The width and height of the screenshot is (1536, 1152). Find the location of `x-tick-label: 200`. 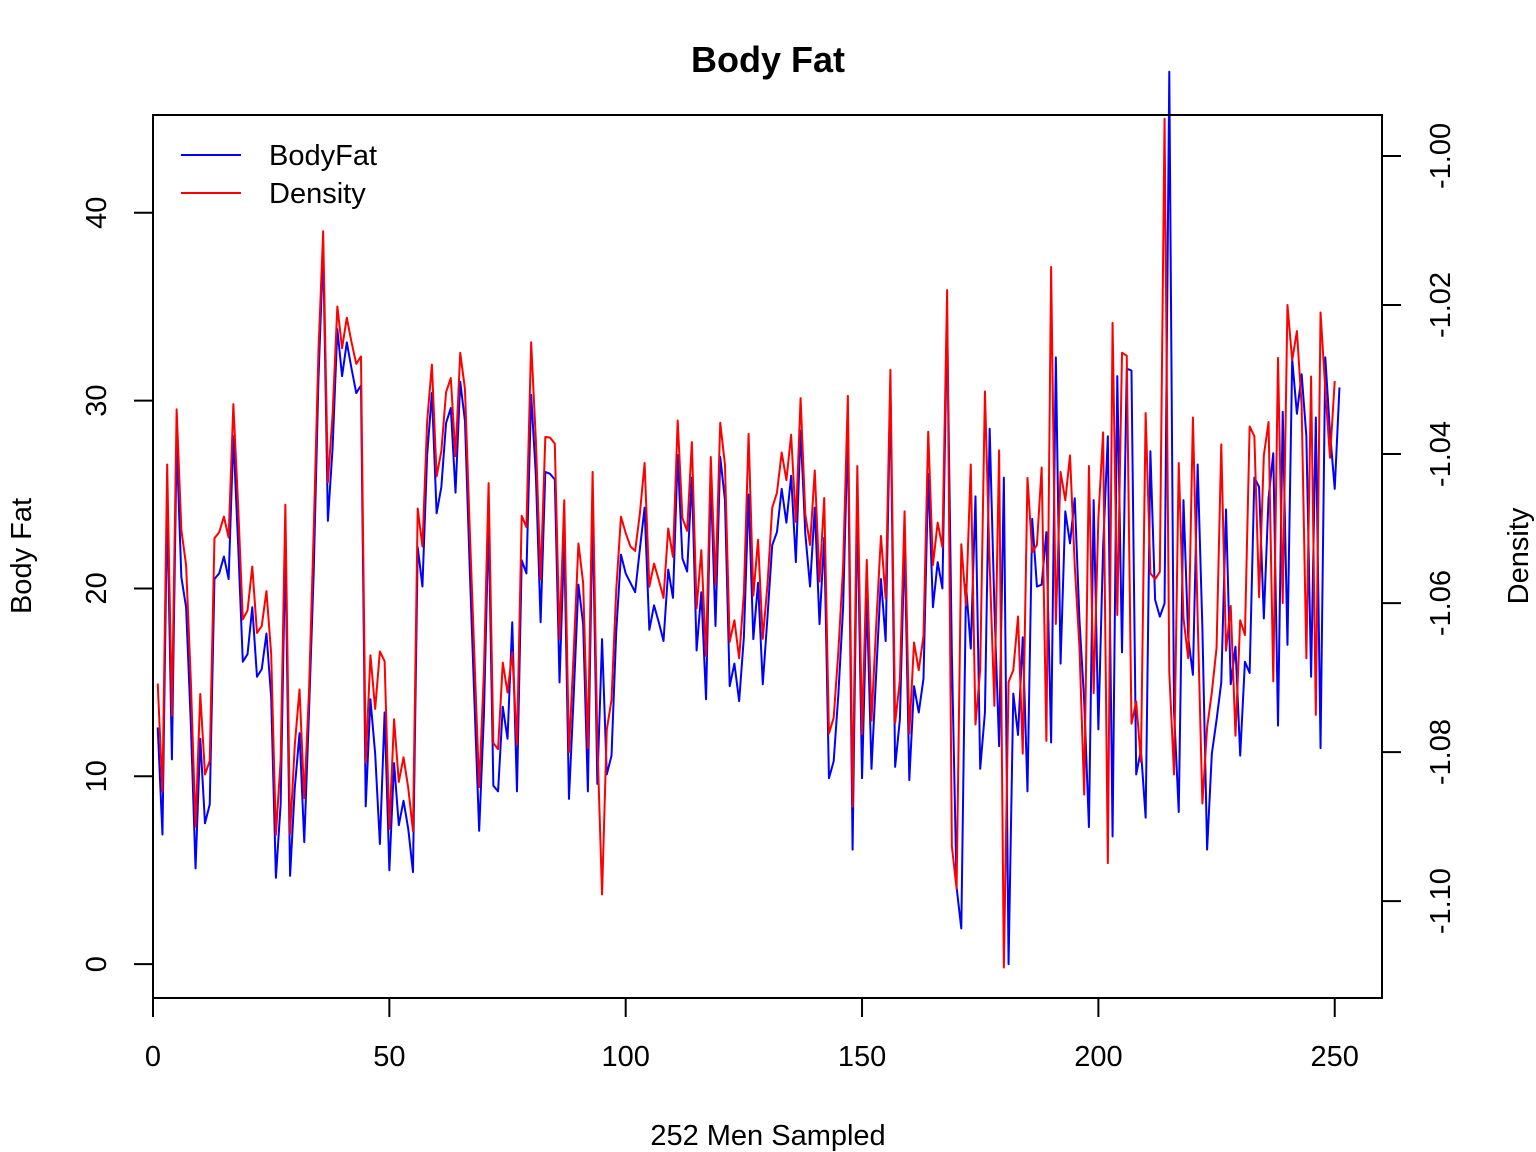

x-tick-label: 200 is located at coordinates (1098, 1057).